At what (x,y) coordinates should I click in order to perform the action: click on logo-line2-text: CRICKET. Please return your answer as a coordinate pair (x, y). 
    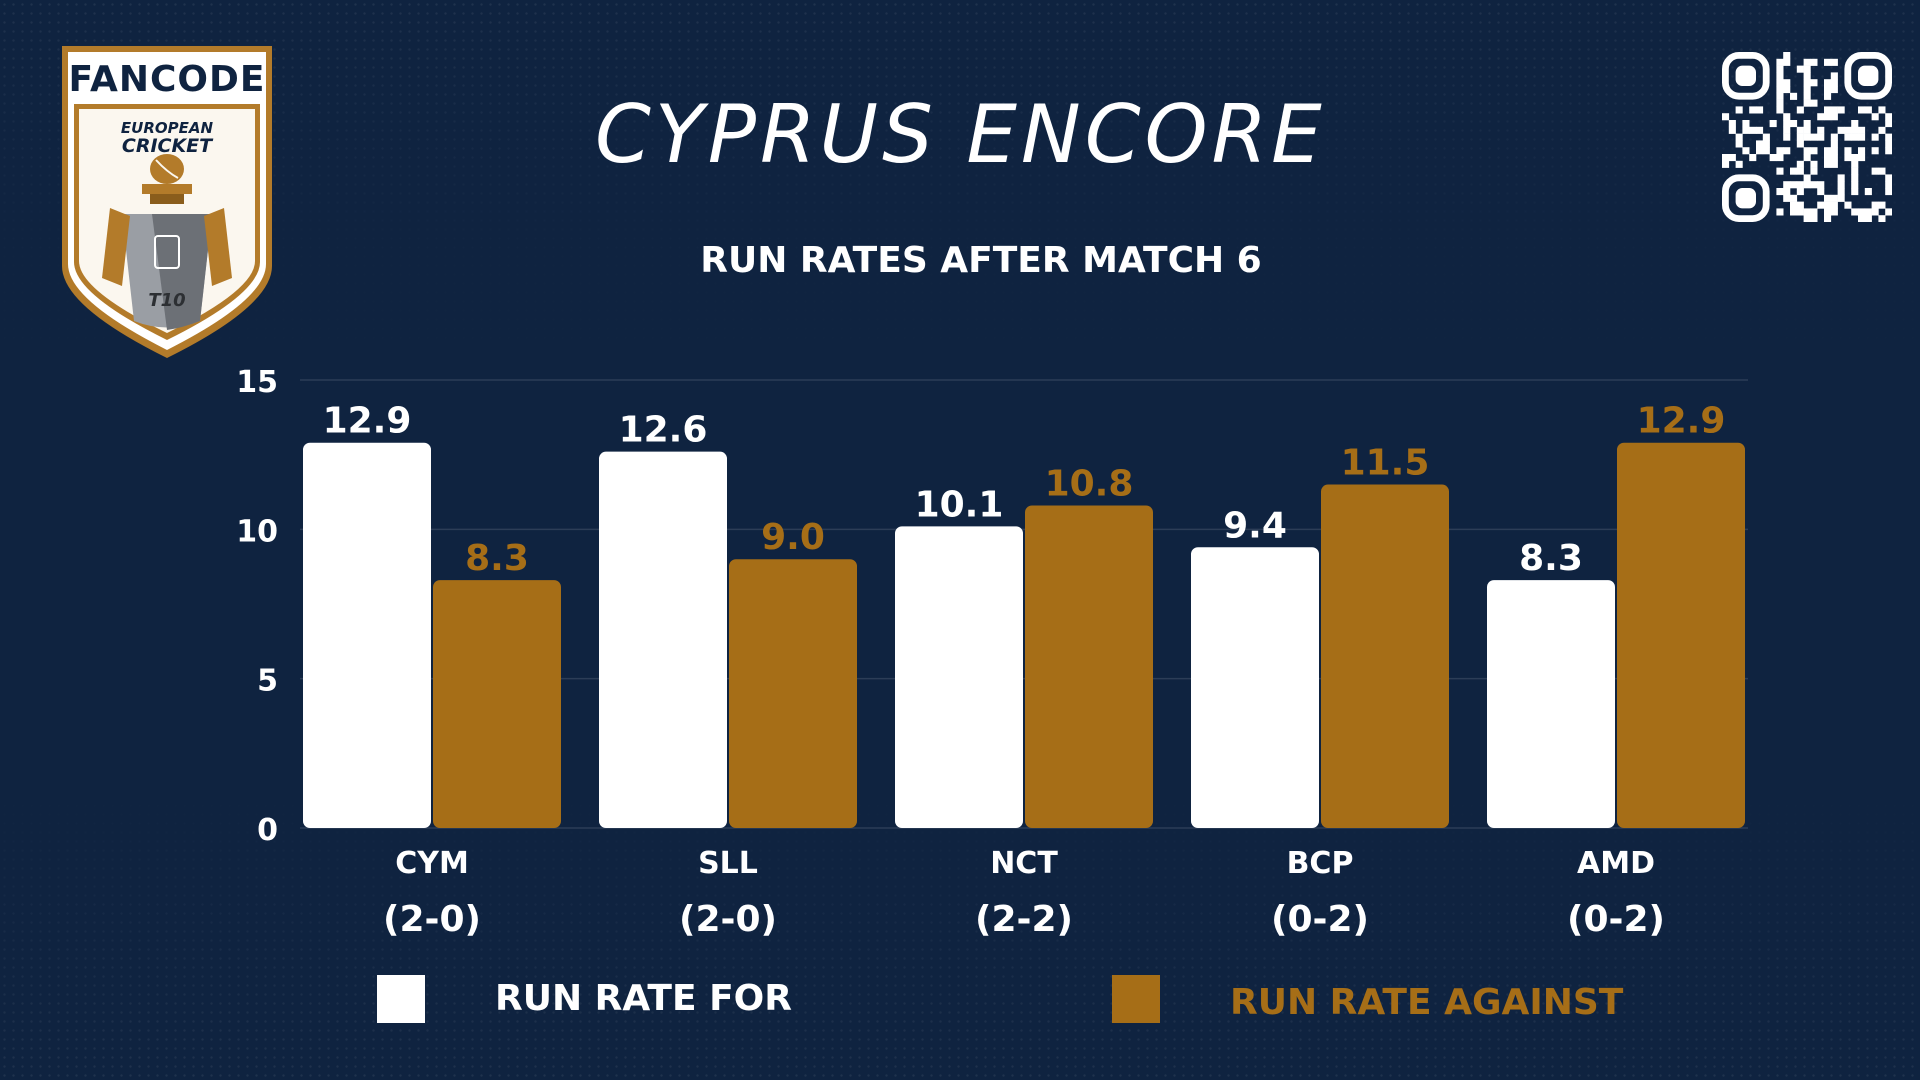
    Looking at the image, I should click on (168, 146).